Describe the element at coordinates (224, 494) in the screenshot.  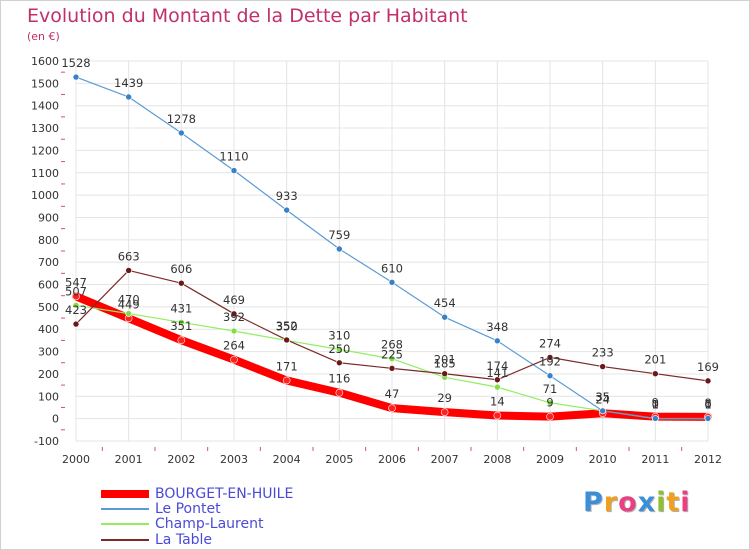
I see `legend-label-bourget: BOURGET-EN-HUILE` at that location.